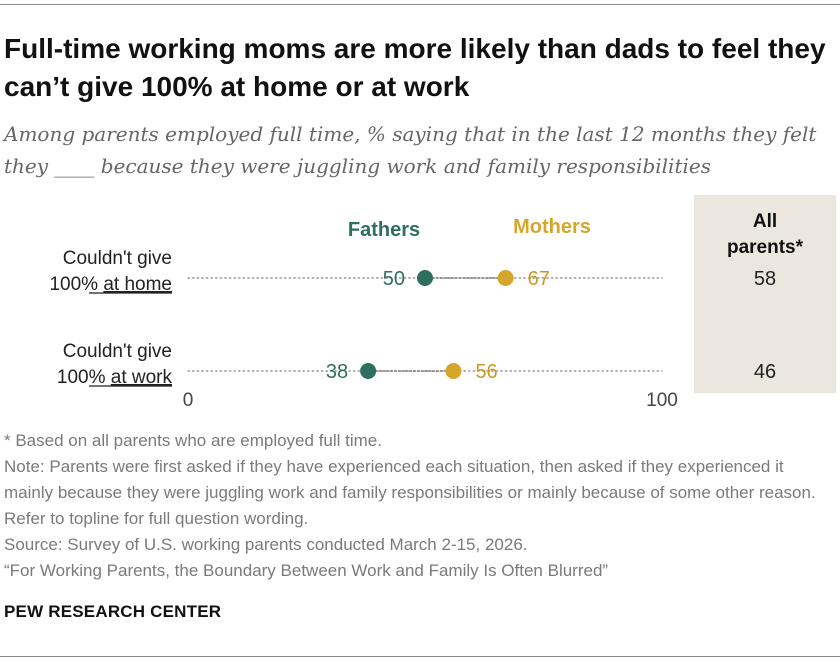 The width and height of the screenshot is (840, 662). I want to click on fathers-dot-home, so click(425, 278).